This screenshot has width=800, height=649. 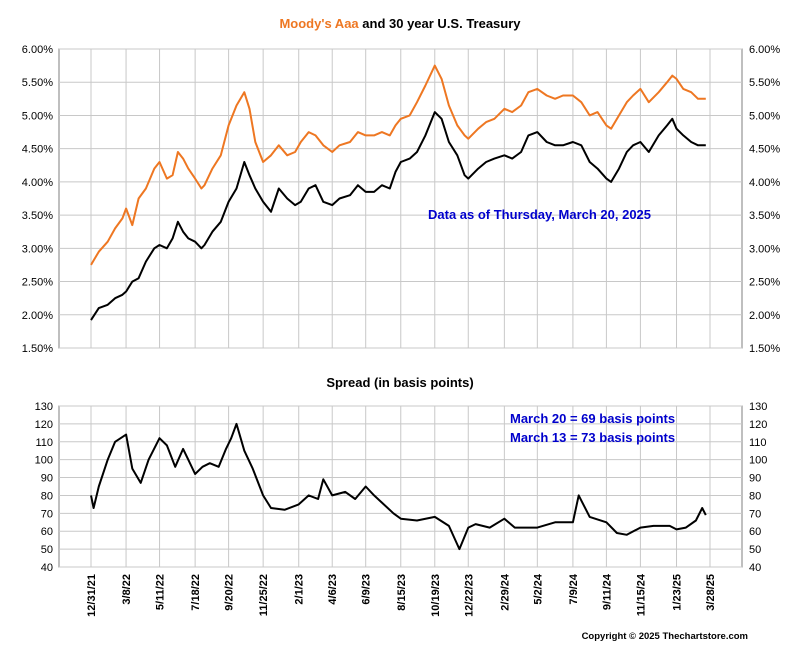 I want to click on spread-y-tick-left: 60, so click(x=47, y=532).